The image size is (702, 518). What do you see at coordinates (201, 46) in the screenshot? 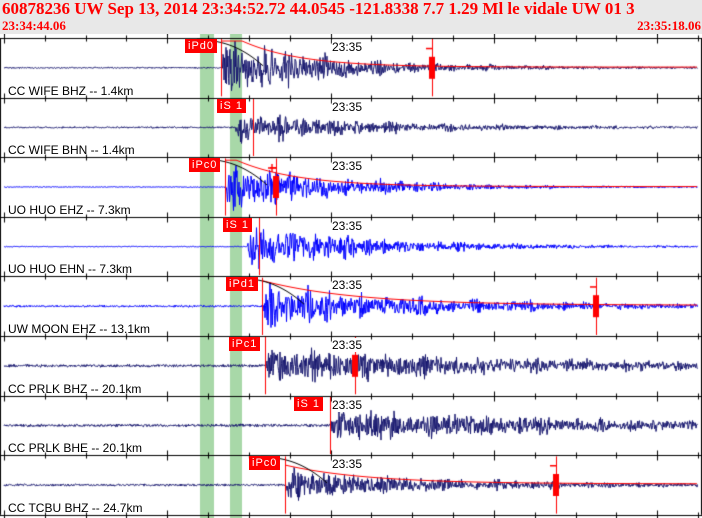
I see `pick-label-wife-bhz: iPd0` at bounding box center [201, 46].